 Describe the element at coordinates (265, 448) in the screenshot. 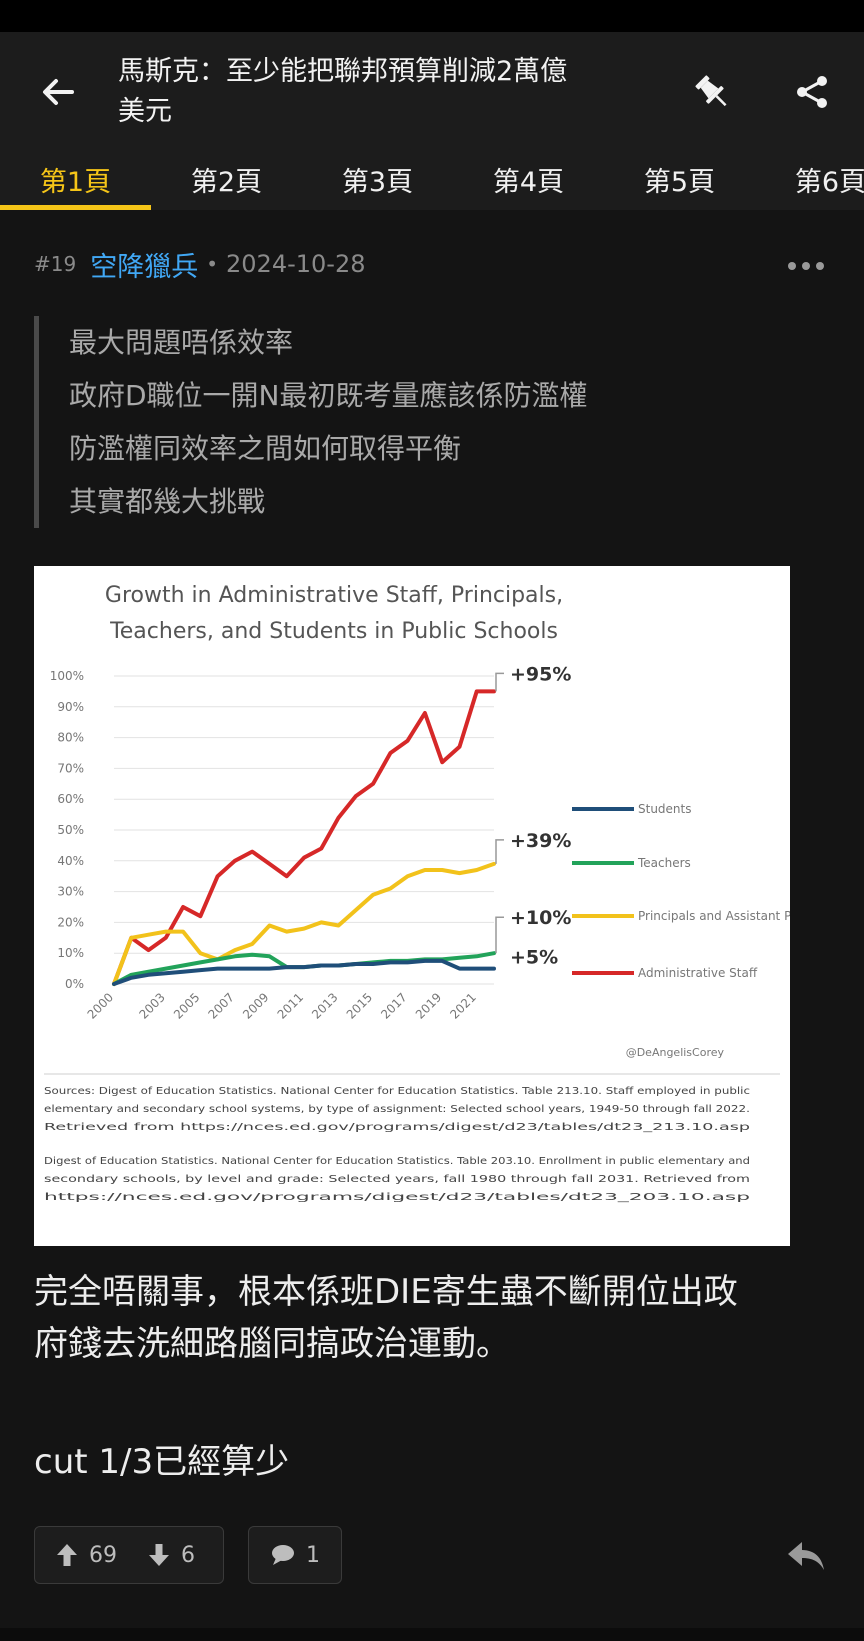

I see `quote-line: 防濫權同效率之間如何取得平衡` at that location.